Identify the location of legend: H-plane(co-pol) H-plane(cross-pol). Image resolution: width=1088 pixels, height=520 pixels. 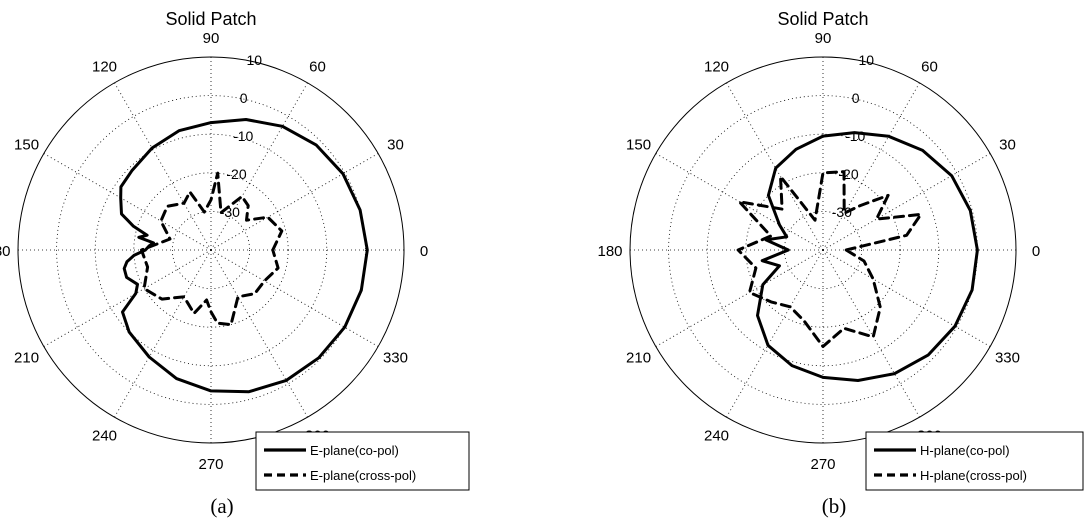
(974, 461).